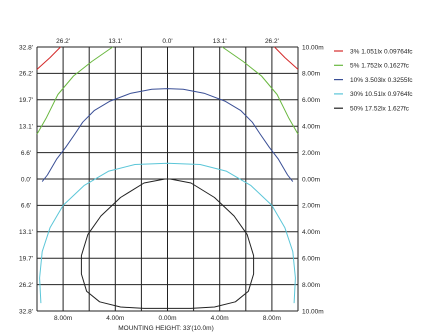 The width and height of the screenshot is (430, 335). What do you see at coordinates (166, 328) in the screenshot?
I see `x-axis-label: MOUNTING HEIGHT: 33'(10.0m)` at bounding box center [166, 328].